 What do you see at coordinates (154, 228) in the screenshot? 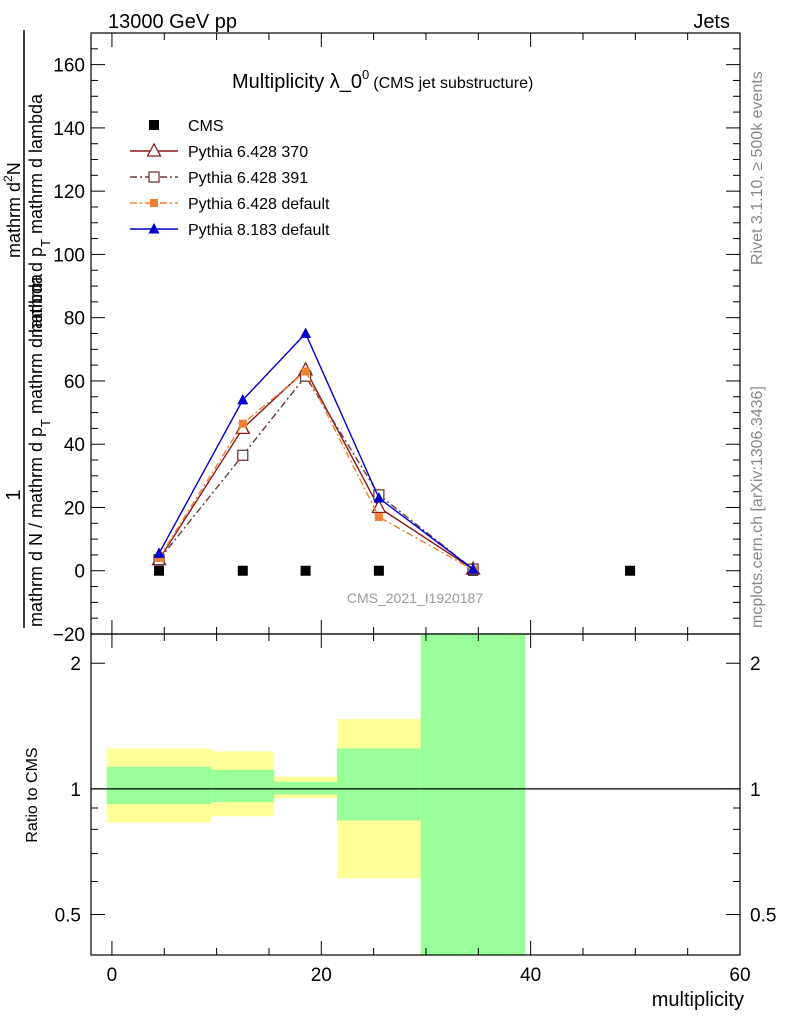
I see `legend-marker-pythia-8-183-default` at bounding box center [154, 228].